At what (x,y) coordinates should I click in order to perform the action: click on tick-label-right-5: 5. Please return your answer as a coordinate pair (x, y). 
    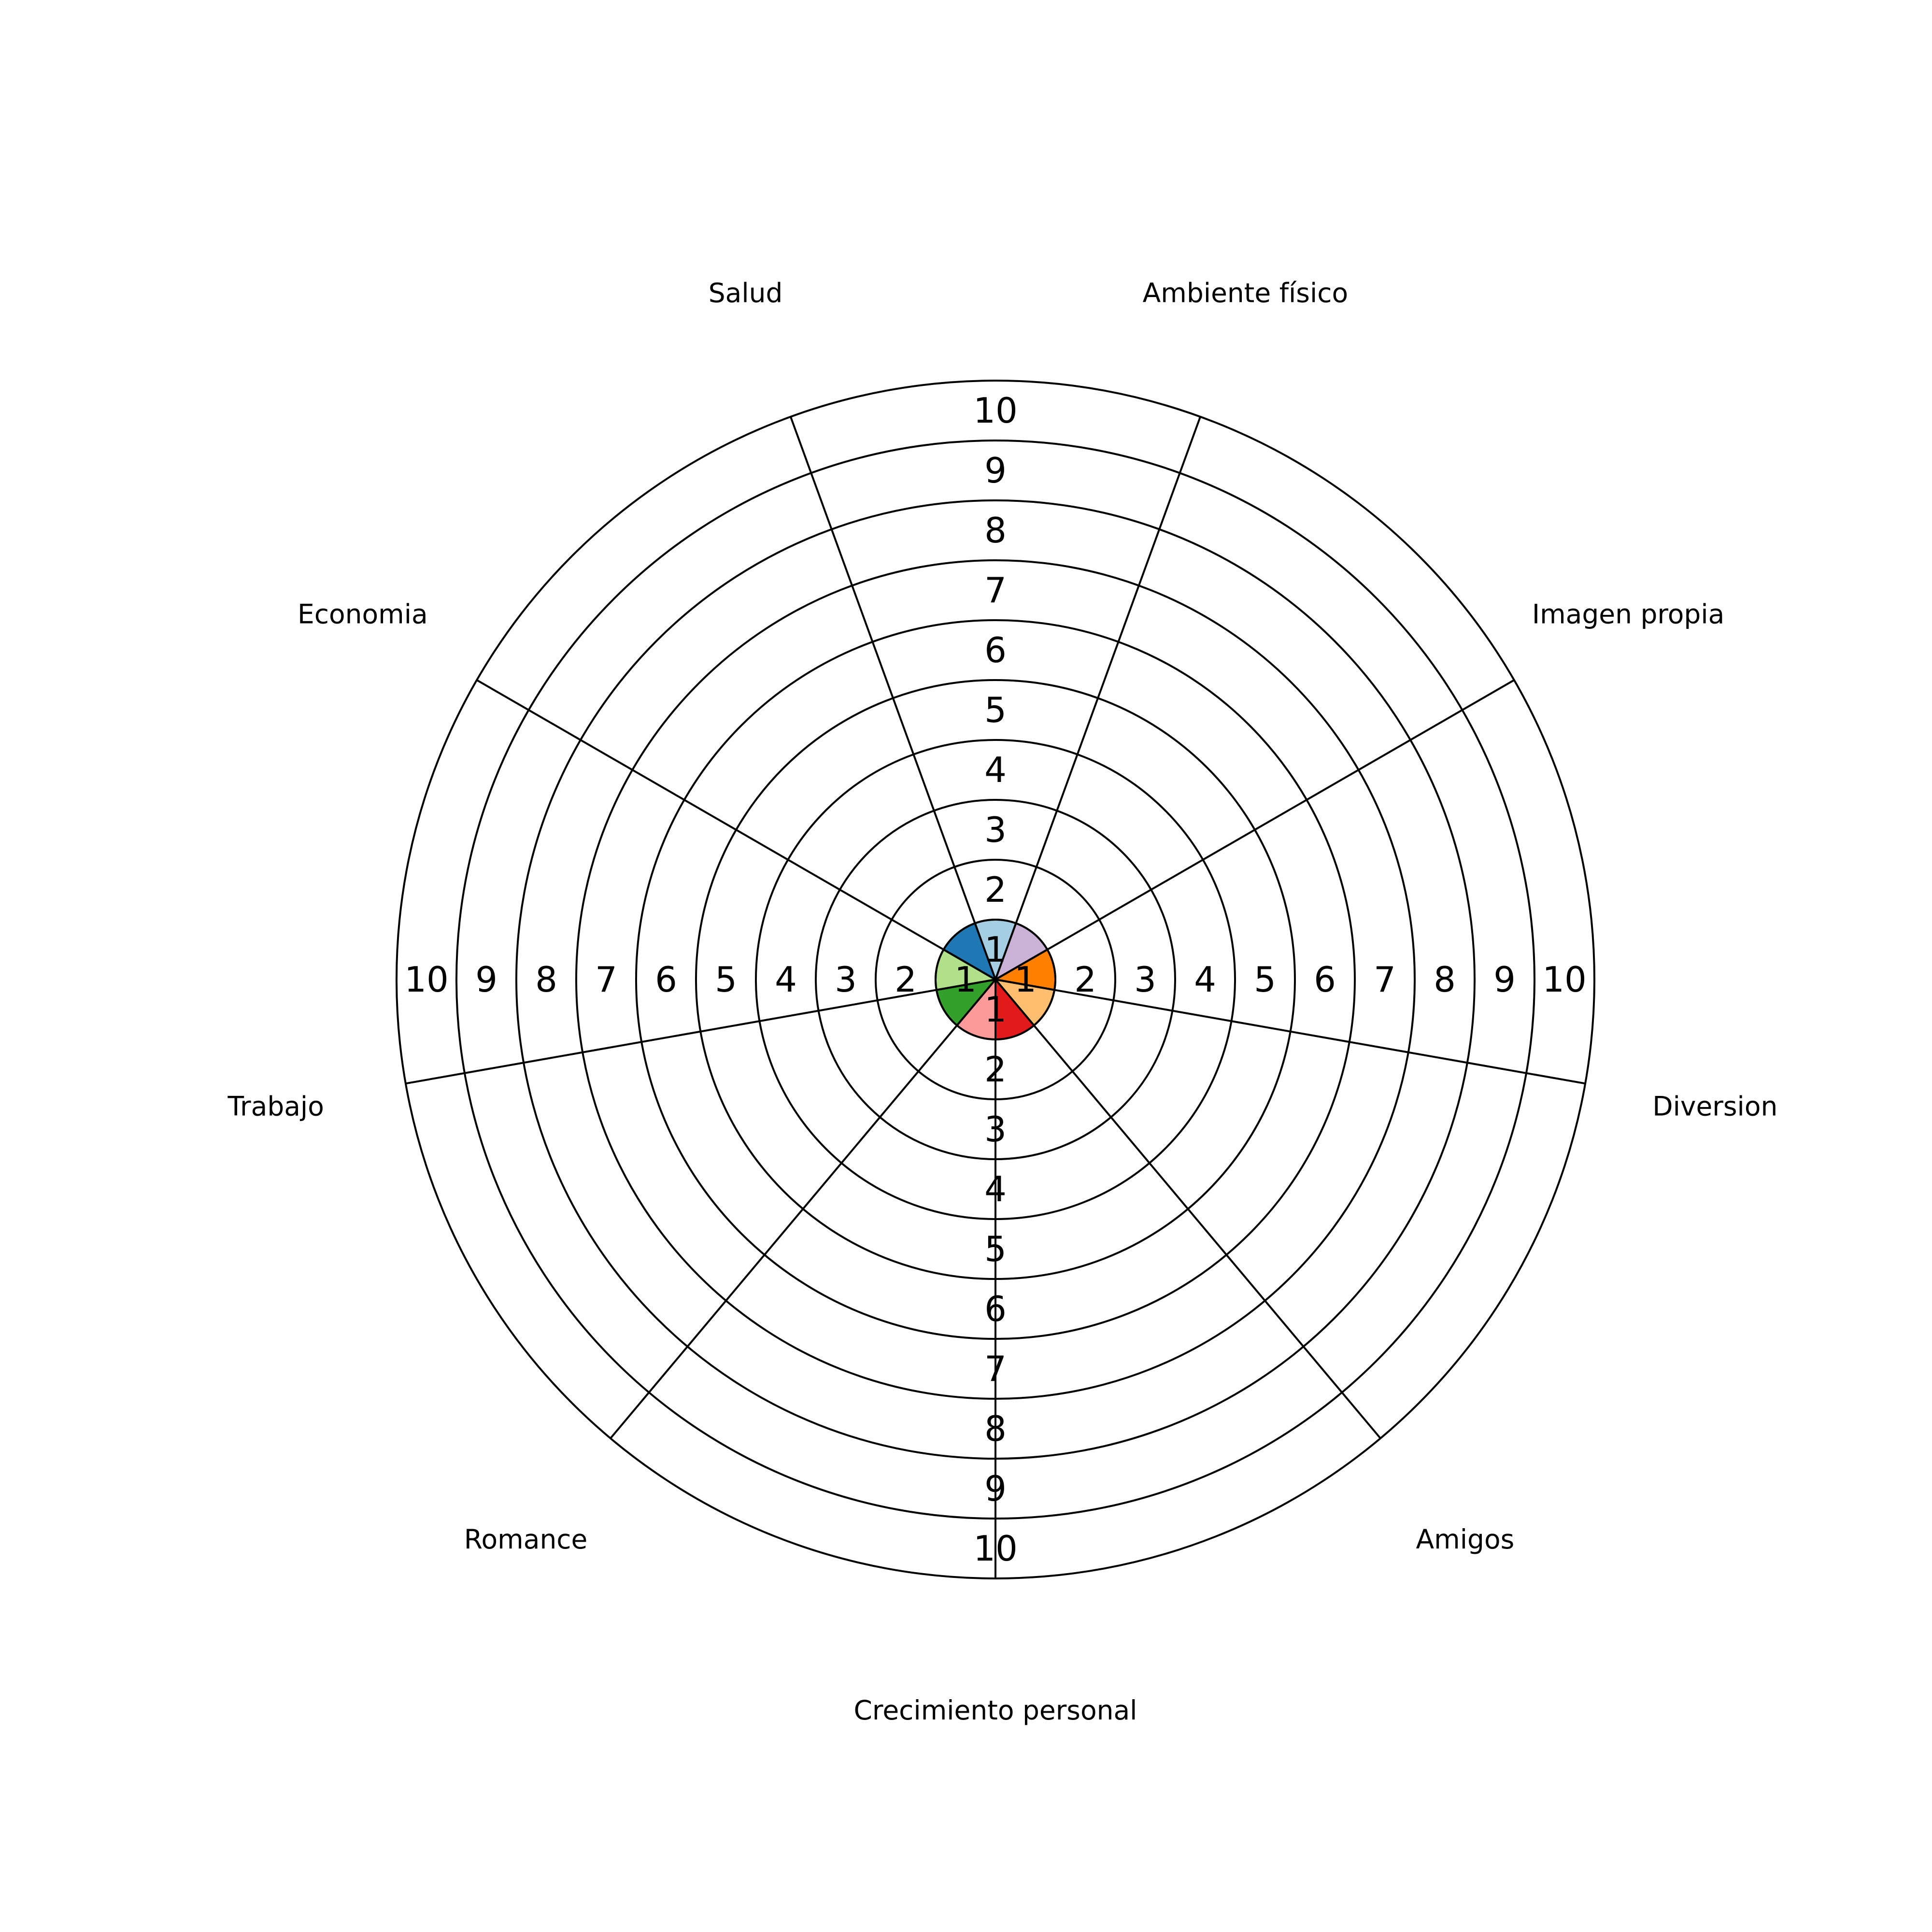
    Looking at the image, I should click on (1265, 979).